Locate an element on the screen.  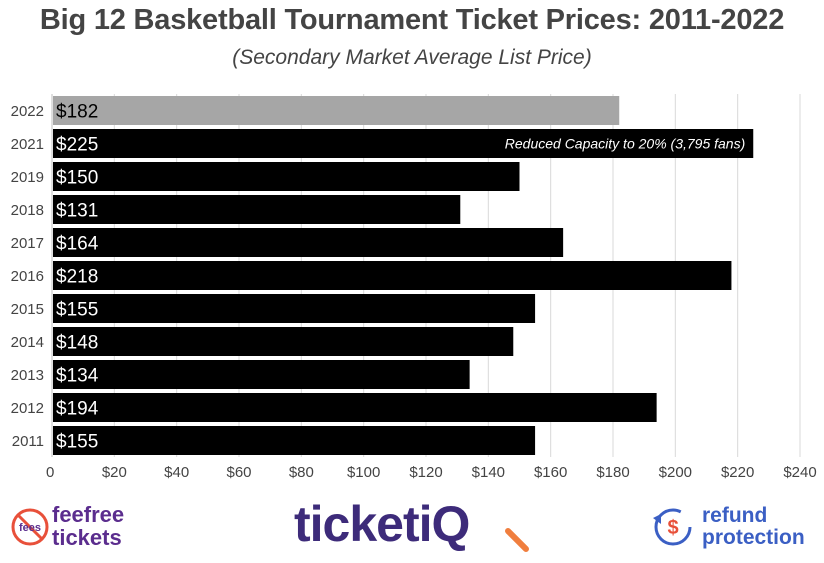
x-tick-label: 0 is located at coordinates (50, 472).